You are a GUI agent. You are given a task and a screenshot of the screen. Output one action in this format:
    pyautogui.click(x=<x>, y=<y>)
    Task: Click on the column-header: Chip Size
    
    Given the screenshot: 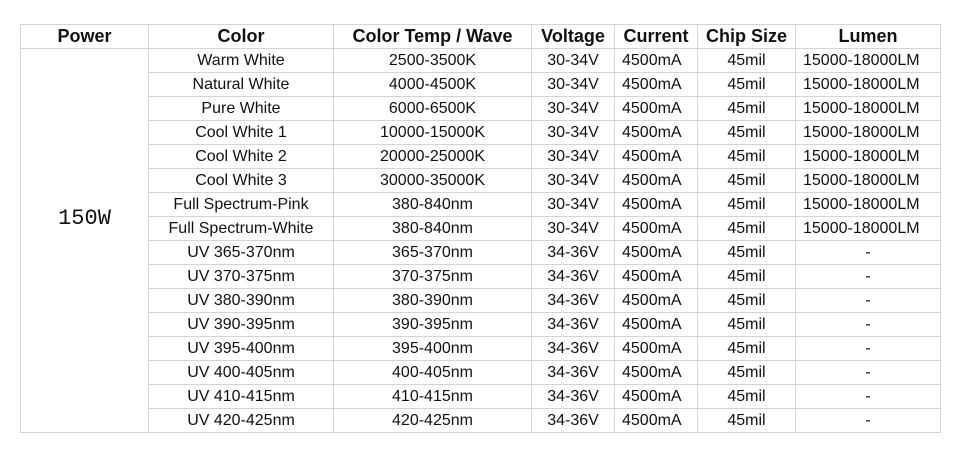 What is the action you would take?
    pyautogui.click(x=746, y=36)
    